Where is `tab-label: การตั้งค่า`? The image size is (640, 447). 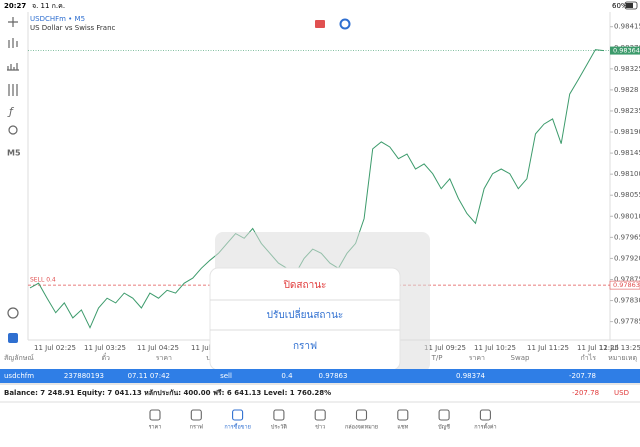
tab-label: การตั้งค่า is located at coordinates (485, 427).